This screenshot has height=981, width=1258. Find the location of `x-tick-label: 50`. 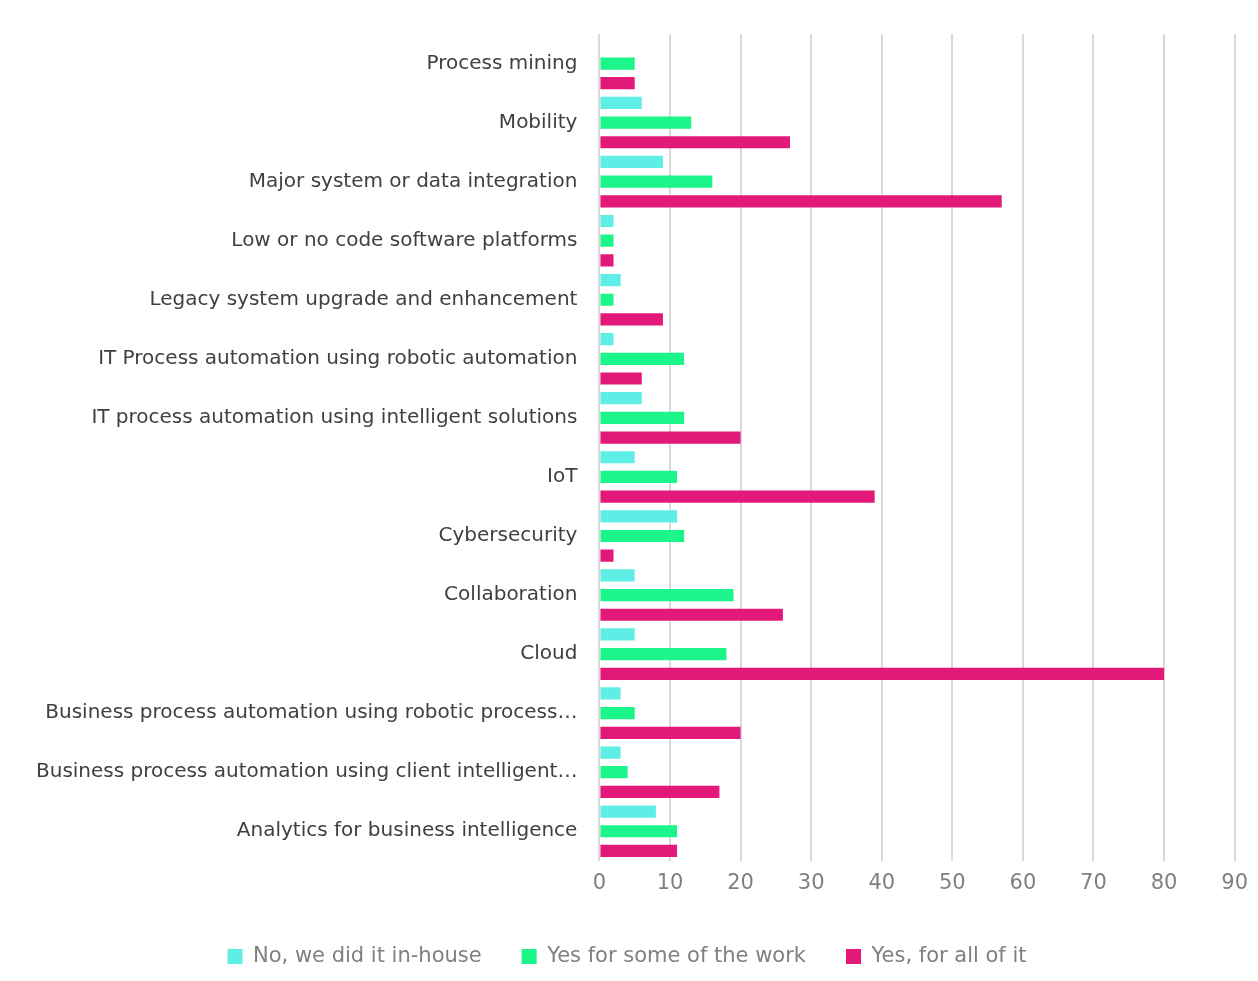

x-tick-label: 50 is located at coordinates (952, 881).